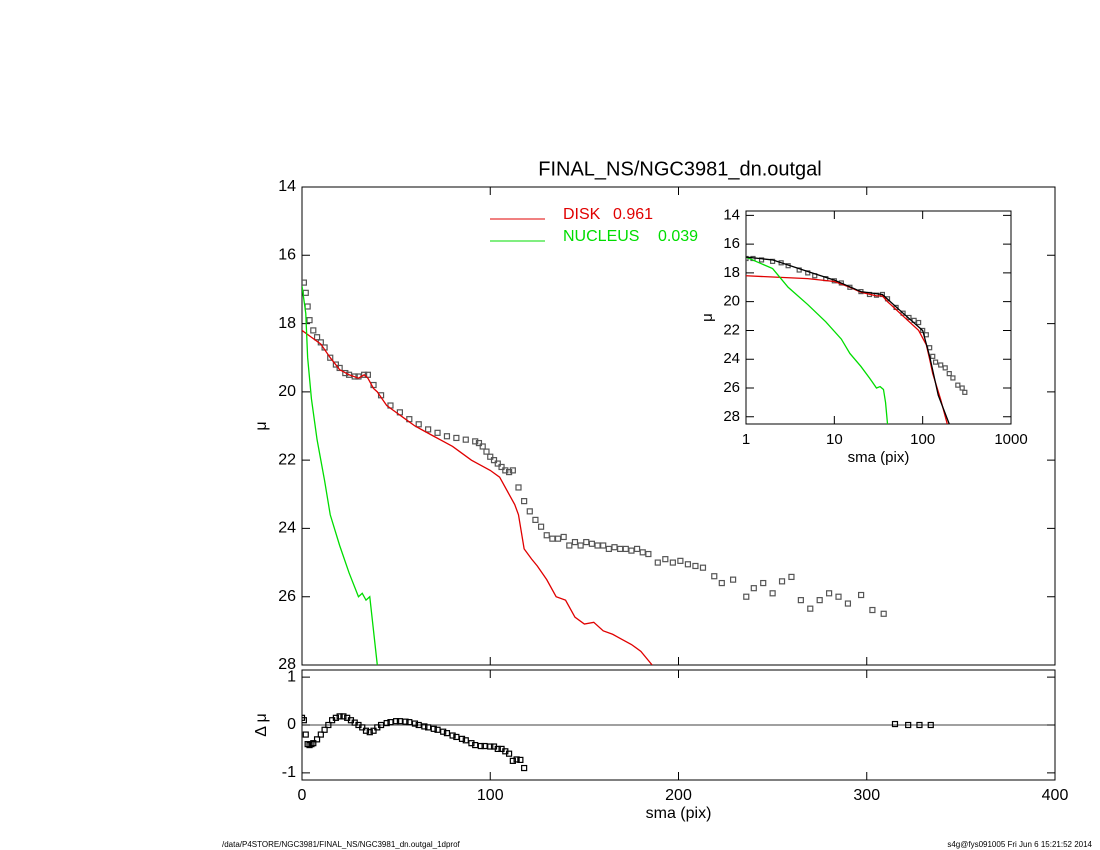  Describe the element at coordinates (601, 236) in the screenshot. I see `legend-name: NUCLEUS` at that location.